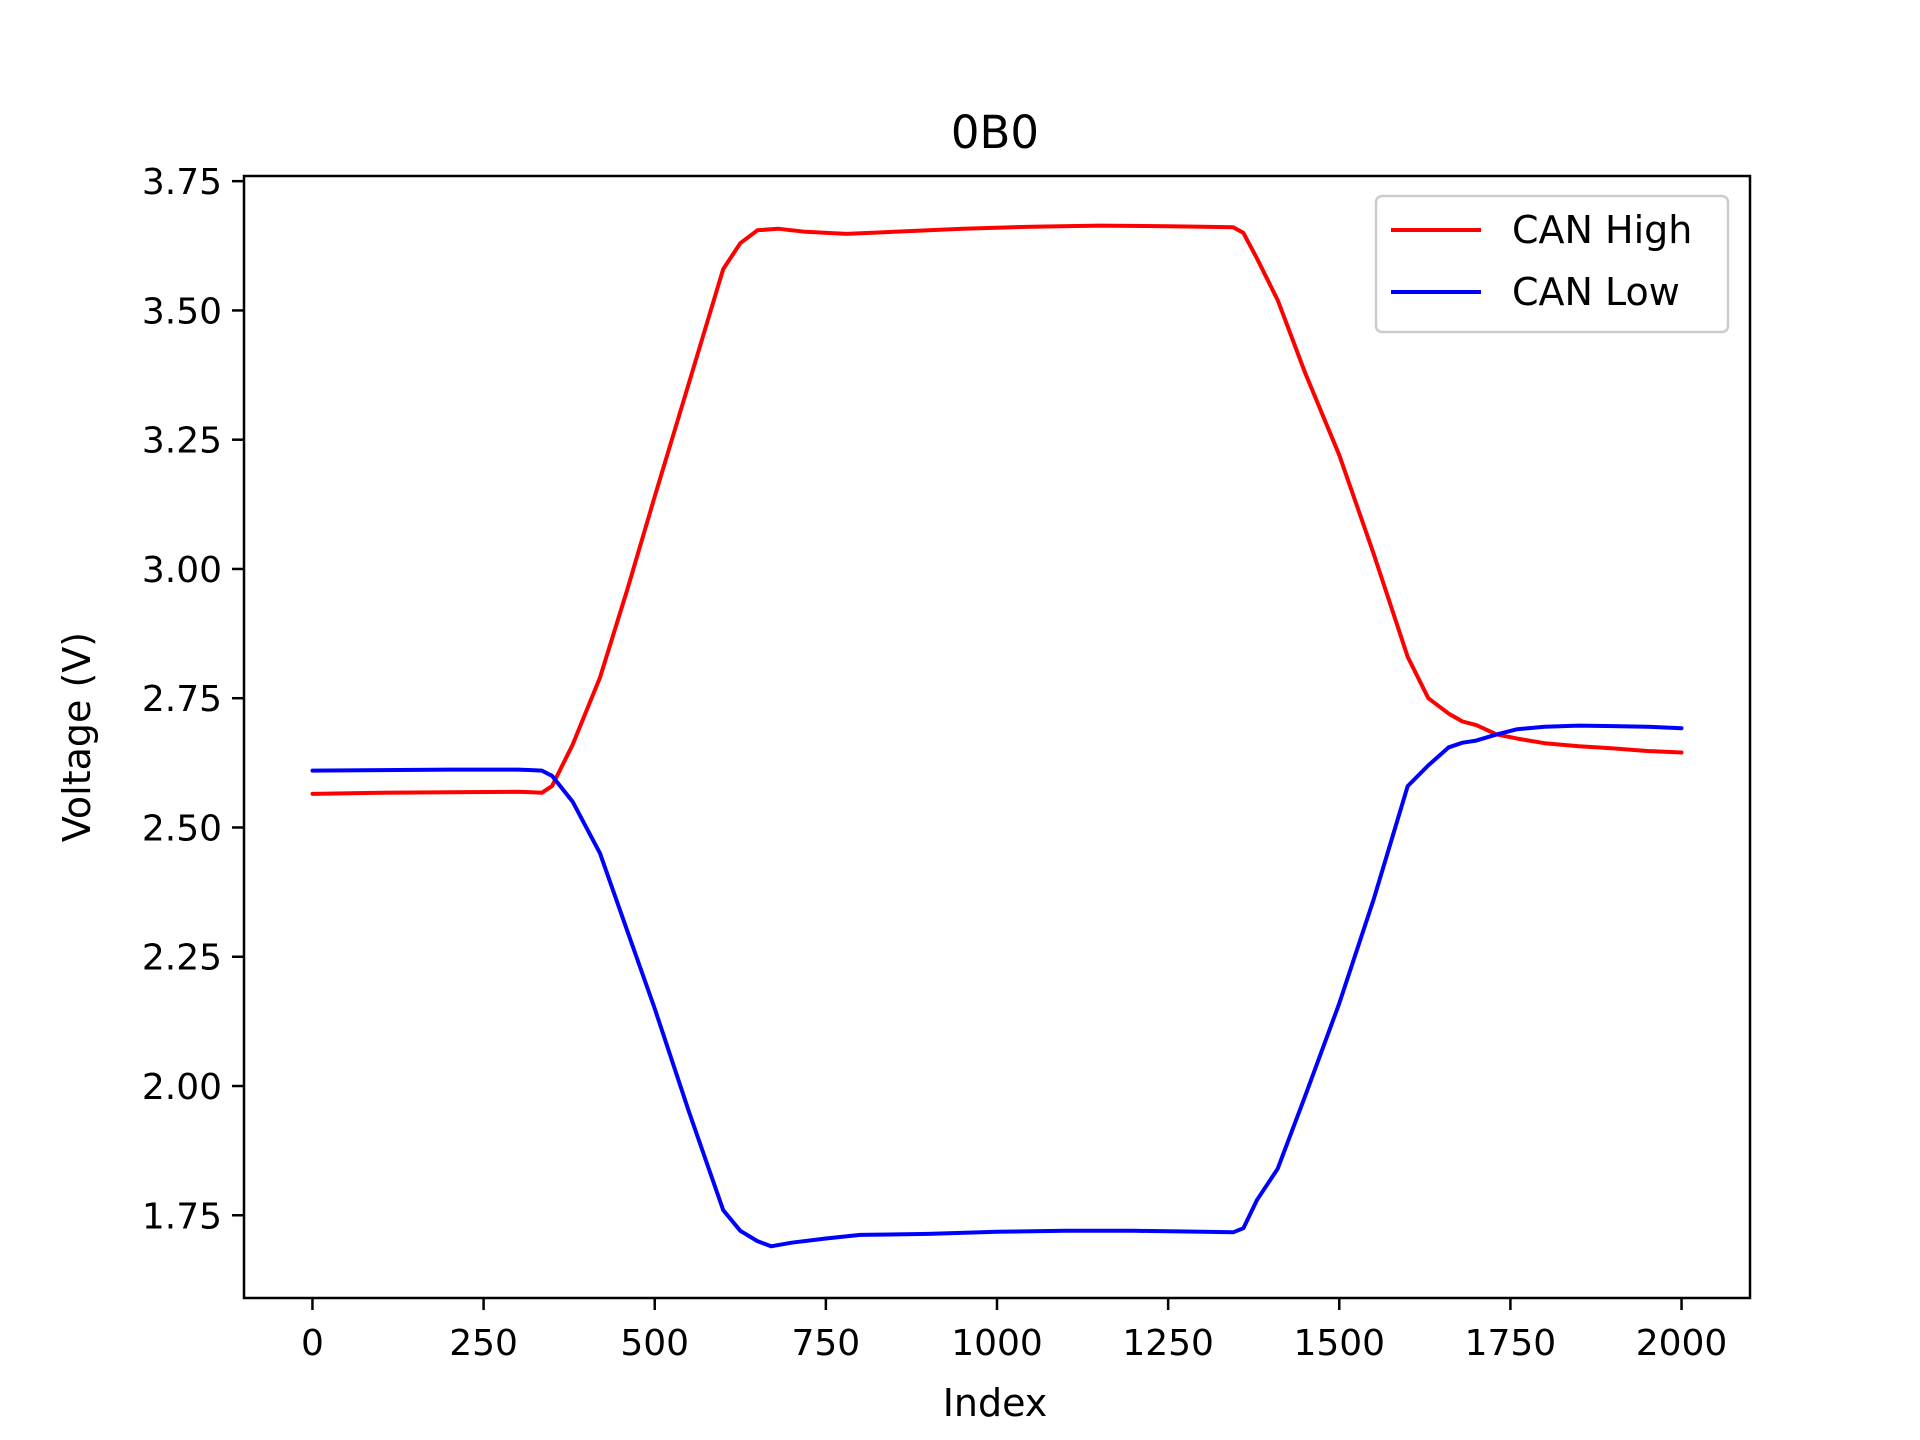 Image resolution: width=1920 pixels, height=1440 pixels. What do you see at coordinates (182, 699) in the screenshot?
I see `y-tick-label: 2.75` at bounding box center [182, 699].